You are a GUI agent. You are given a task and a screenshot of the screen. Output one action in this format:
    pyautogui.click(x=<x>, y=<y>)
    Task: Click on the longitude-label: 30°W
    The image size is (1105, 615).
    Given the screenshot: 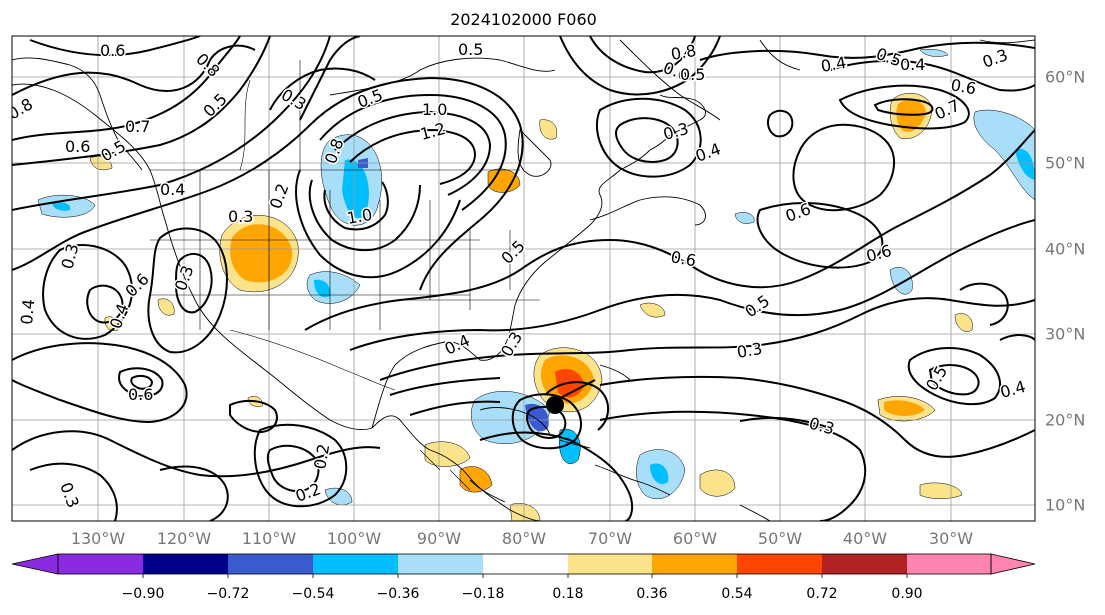 What is the action you would take?
    pyautogui.click(x=951, y=538)
    